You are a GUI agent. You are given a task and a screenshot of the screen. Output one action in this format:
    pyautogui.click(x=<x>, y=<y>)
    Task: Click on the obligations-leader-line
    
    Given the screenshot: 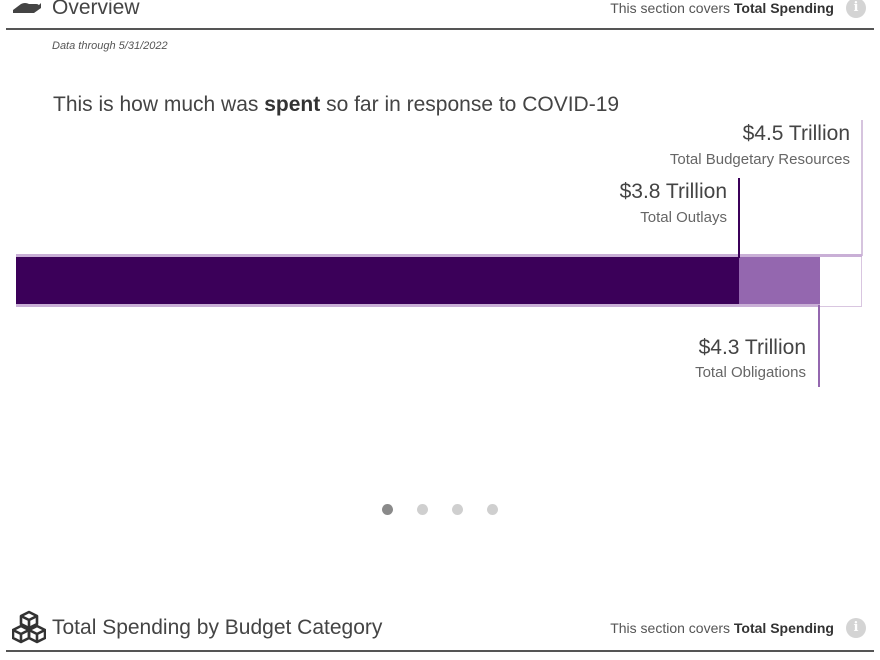 What is the action you would take?
    pyautogui.click(x=819, y=346)
    